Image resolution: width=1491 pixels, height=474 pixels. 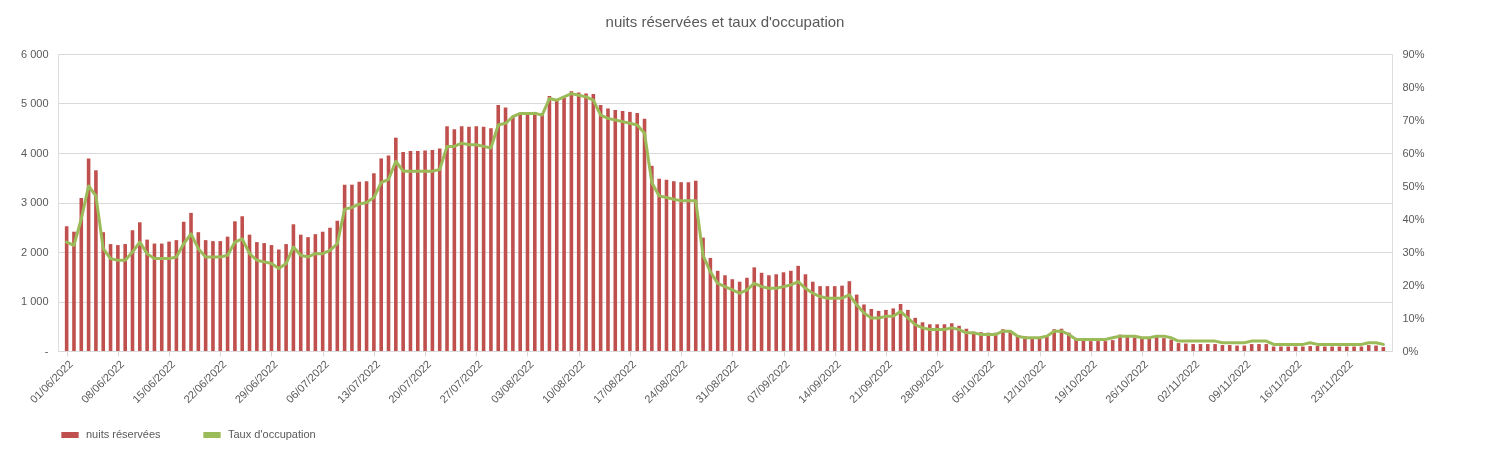 What do you see at coordinates (1413, 317) in the screenshot?
I see `y2-tick-label: 10%` at bounding box center [1413, 317].